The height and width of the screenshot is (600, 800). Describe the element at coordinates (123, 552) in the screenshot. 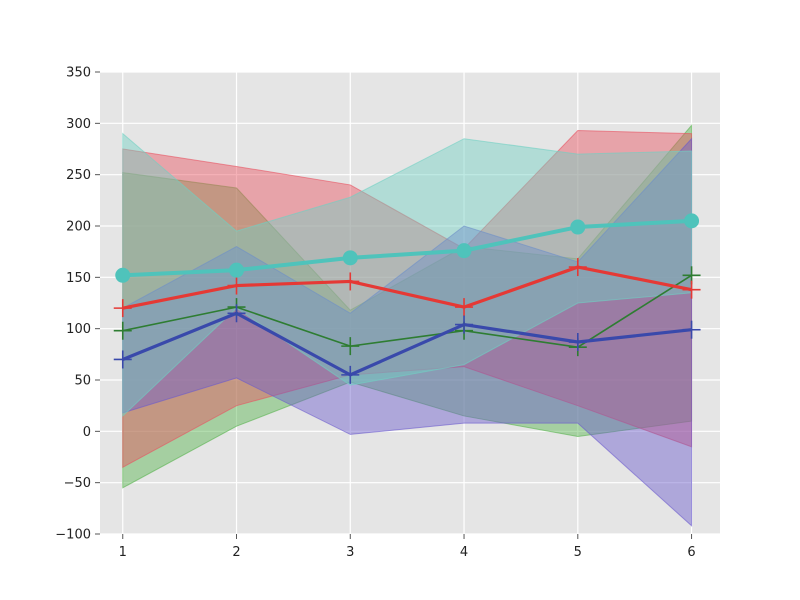

I see `x-tick-label: 1` at that location.